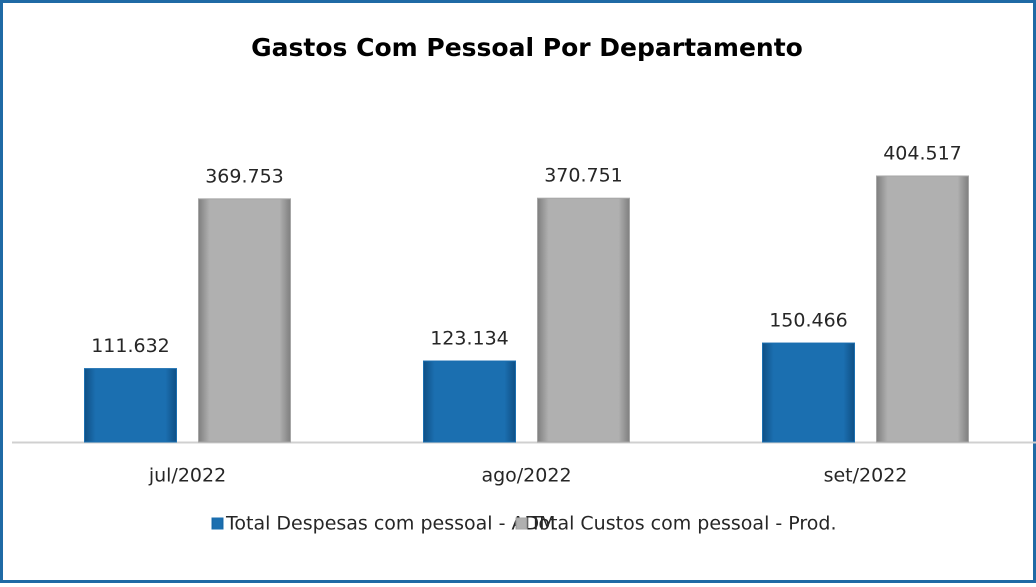 Image resolution: width=1036 pixels, height=587 pixels. Describe the element at coordinates (808, 321) in the screenshot. I see `data-label: 150.466` at that location.